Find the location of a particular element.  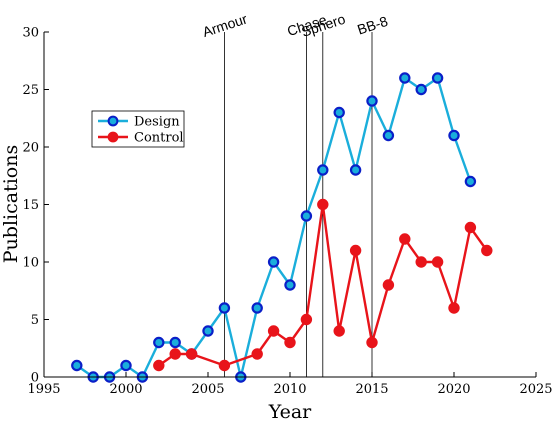

annotation-label-3: BB-8 is located at coordinates (372, 25).